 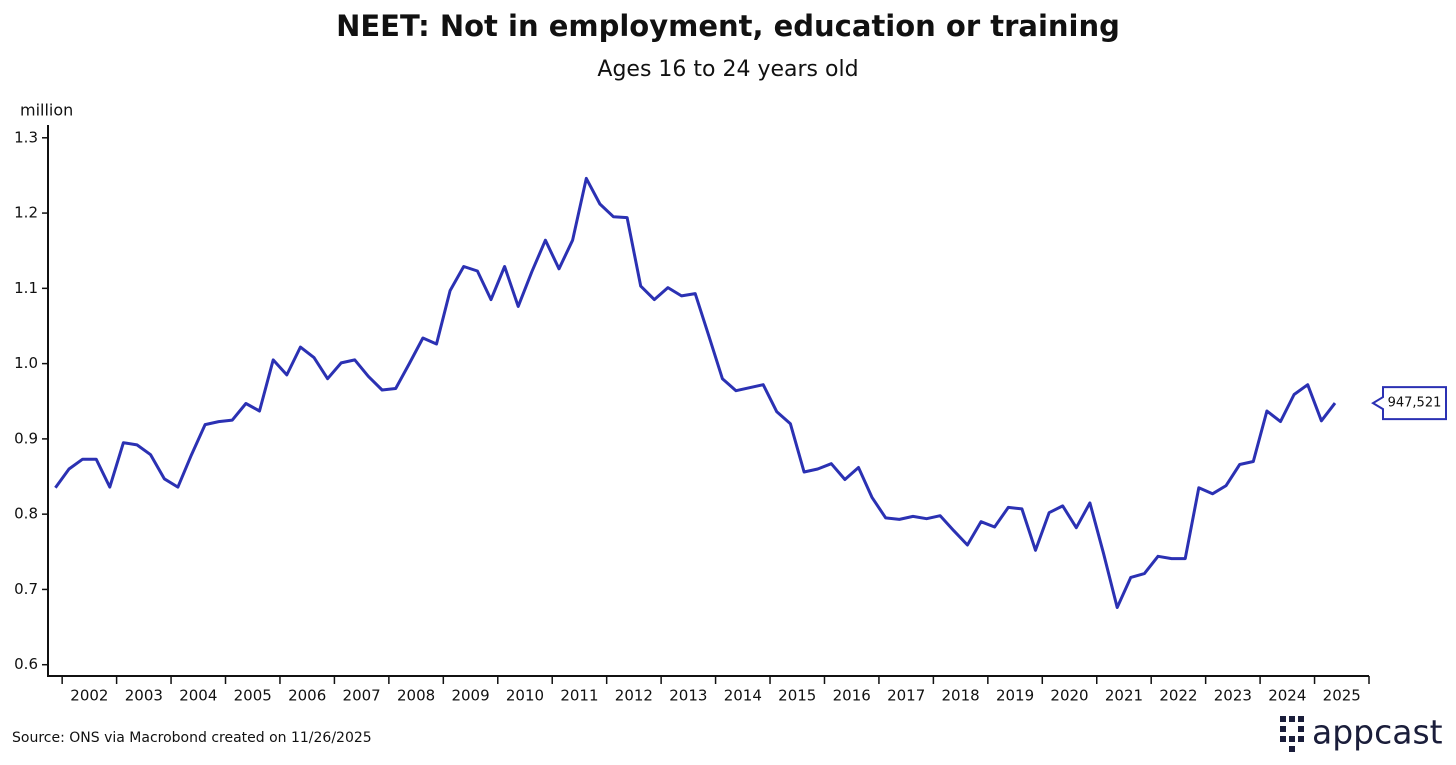 What do you see at coordinates (1069, 696) in the screenshot?
I see `x-tick-label: 2020` at bounding box center [1069, 696].